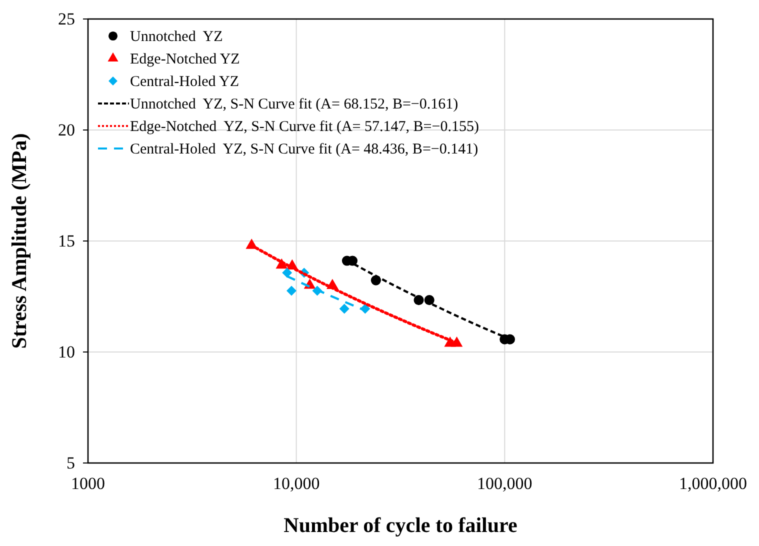  Describe the element at coordinates (304, 127) in the screenshot. I see `legend-label: Edge-Notched YZ, S-N Curve fit (A= 57.147, B=−0.155)` at that location.